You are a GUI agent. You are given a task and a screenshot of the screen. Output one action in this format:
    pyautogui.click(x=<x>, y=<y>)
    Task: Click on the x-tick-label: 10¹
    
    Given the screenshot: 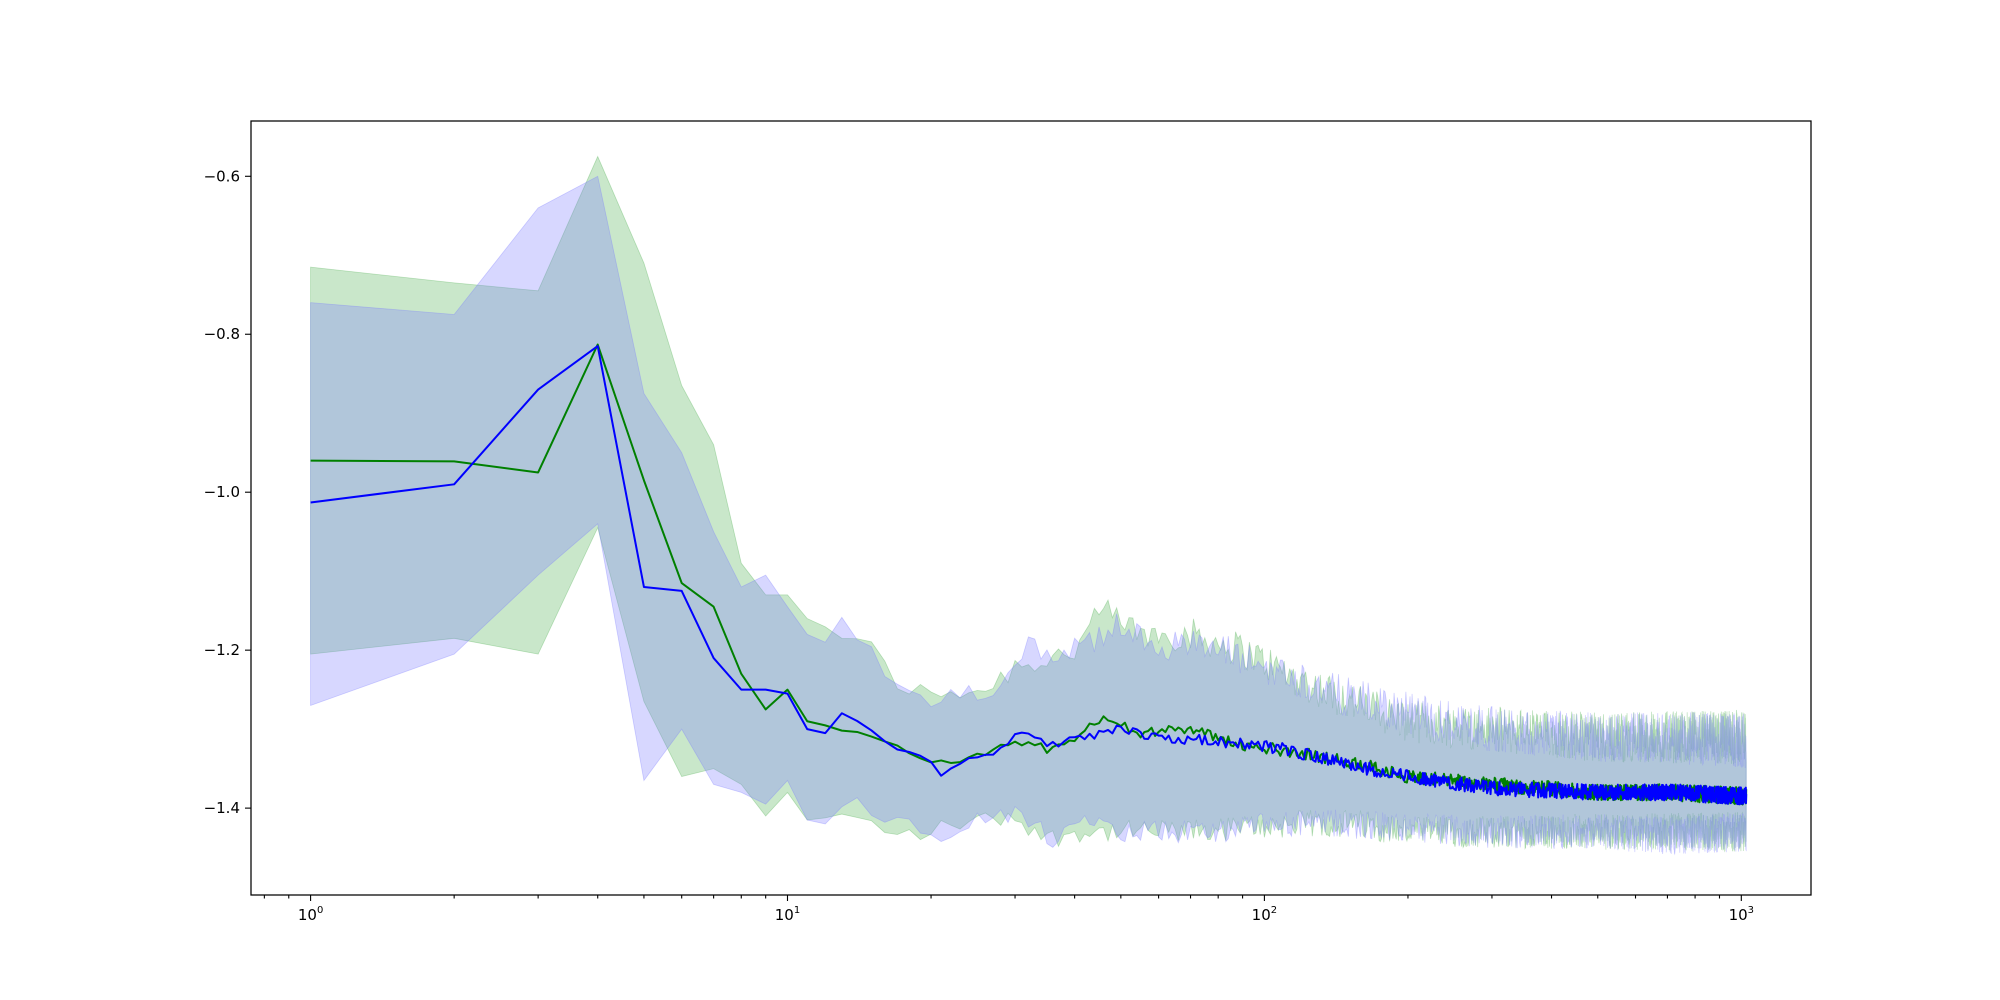 What is the action you would take?
    pyautogui.click(x=787, y=914)
    